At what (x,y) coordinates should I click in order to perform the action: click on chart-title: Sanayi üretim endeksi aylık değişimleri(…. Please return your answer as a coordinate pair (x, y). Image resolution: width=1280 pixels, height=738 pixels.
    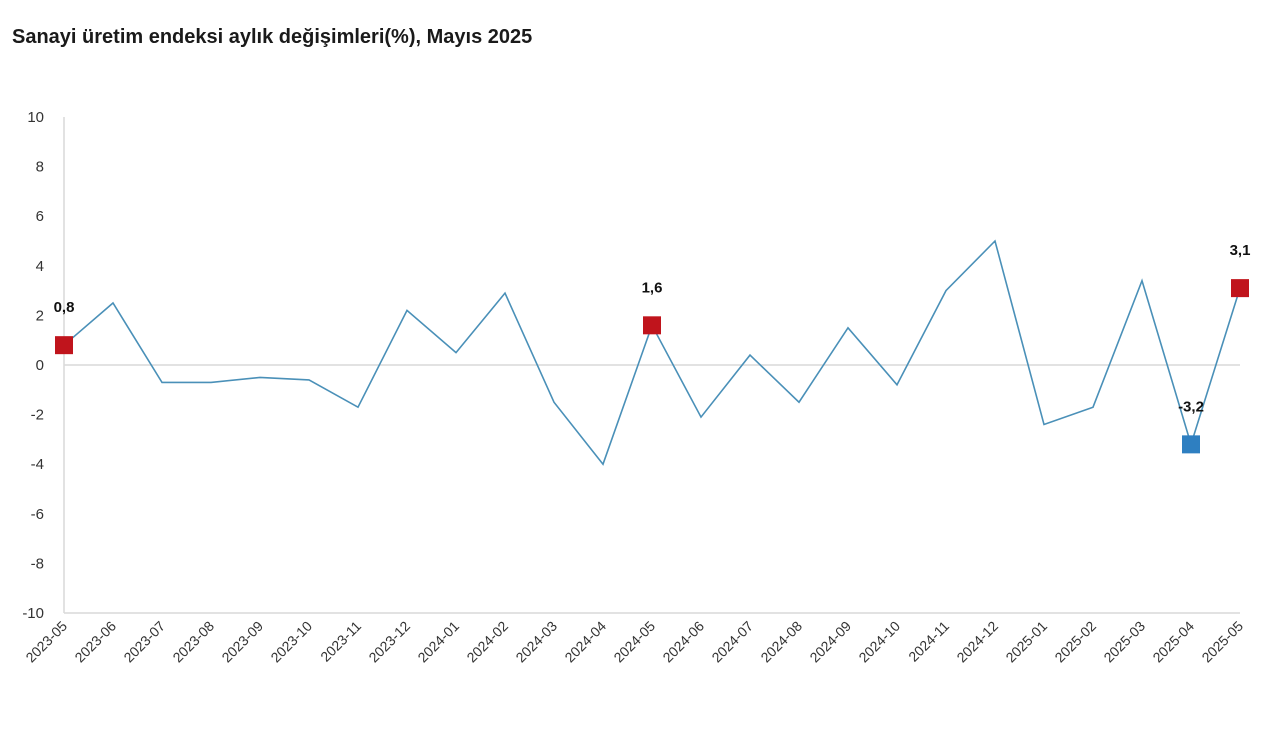
    Looking at the image, I should click on (272, 37).